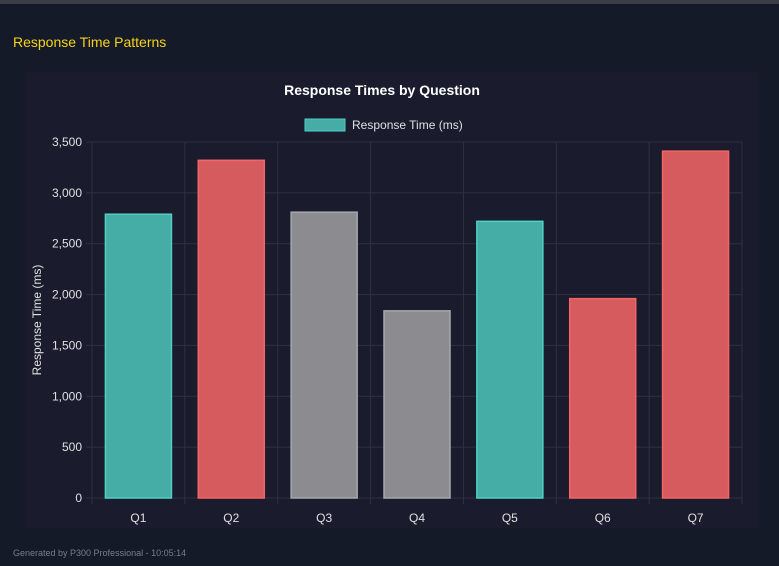 The width and height of the screenshot is (779, 566). Describe the element at coordinates (78, 498) in the screenshot. I see `y-tick-label: 0` at that location.